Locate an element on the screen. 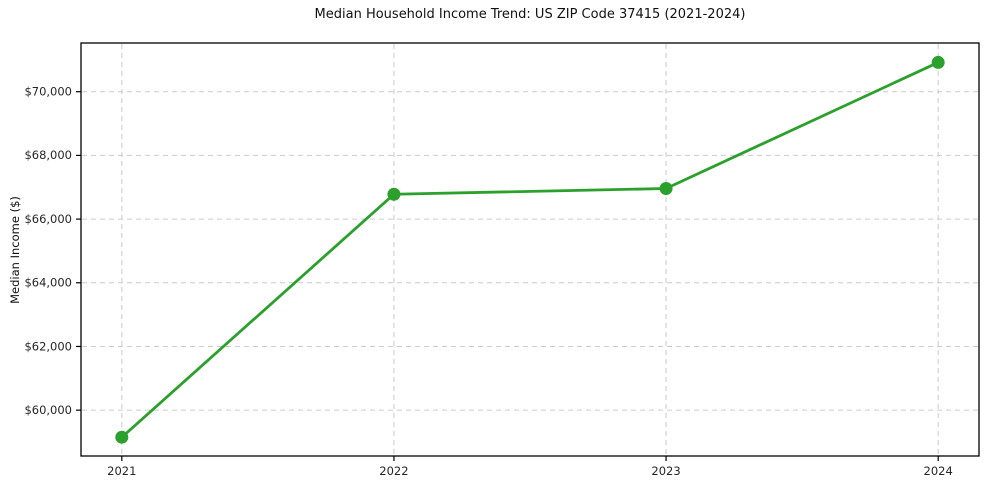  x-tick-label: 2022 is located at coordinates (393, 471).